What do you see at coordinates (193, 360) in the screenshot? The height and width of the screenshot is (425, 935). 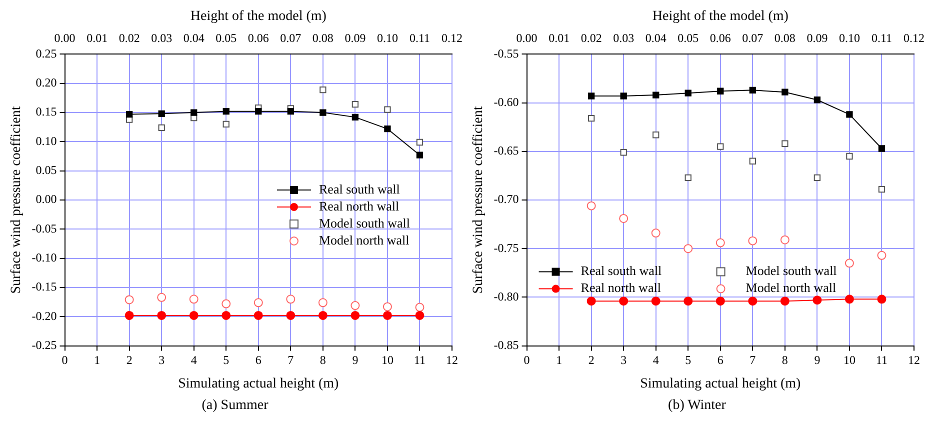 I see `x-tick-label: 4` at bounding box center [193, 360].